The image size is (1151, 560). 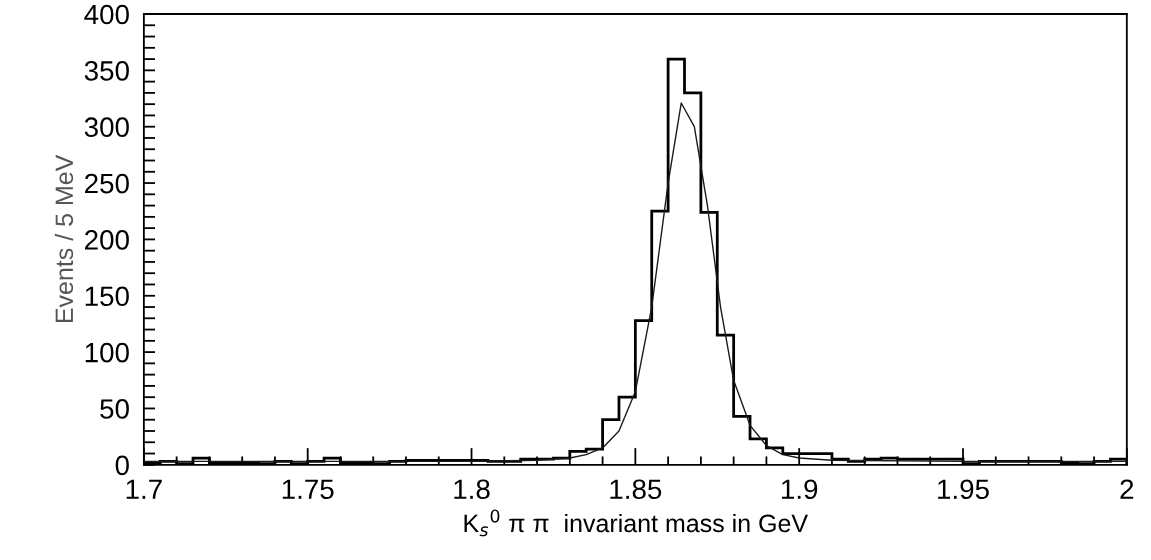 I want to click on y-tick-label: 0, so click(x=122, y=465).